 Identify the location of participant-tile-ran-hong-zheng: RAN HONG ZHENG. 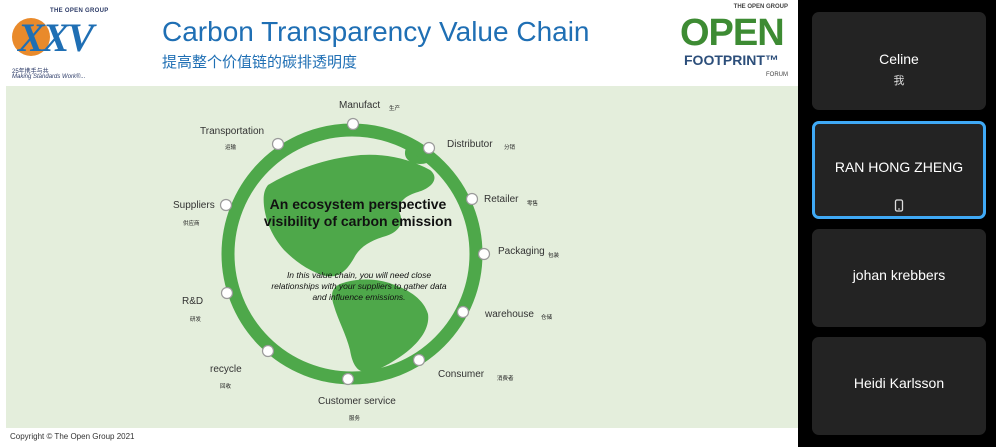
(899, 170).